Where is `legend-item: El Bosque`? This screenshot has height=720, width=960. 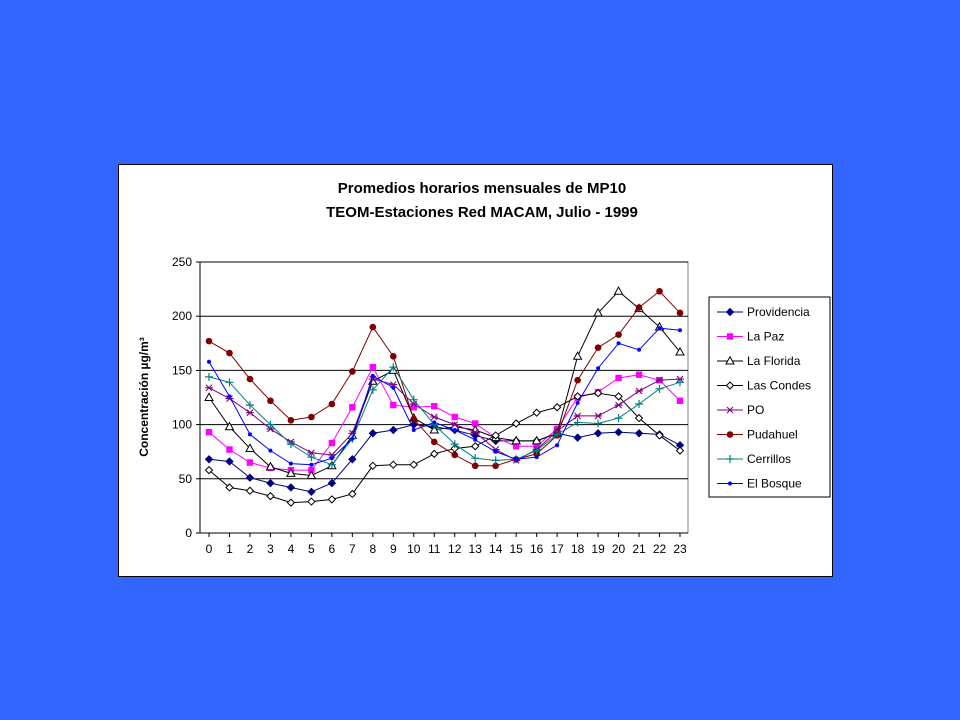
legend-item: El Bosque is located at coordinates (759, 484).